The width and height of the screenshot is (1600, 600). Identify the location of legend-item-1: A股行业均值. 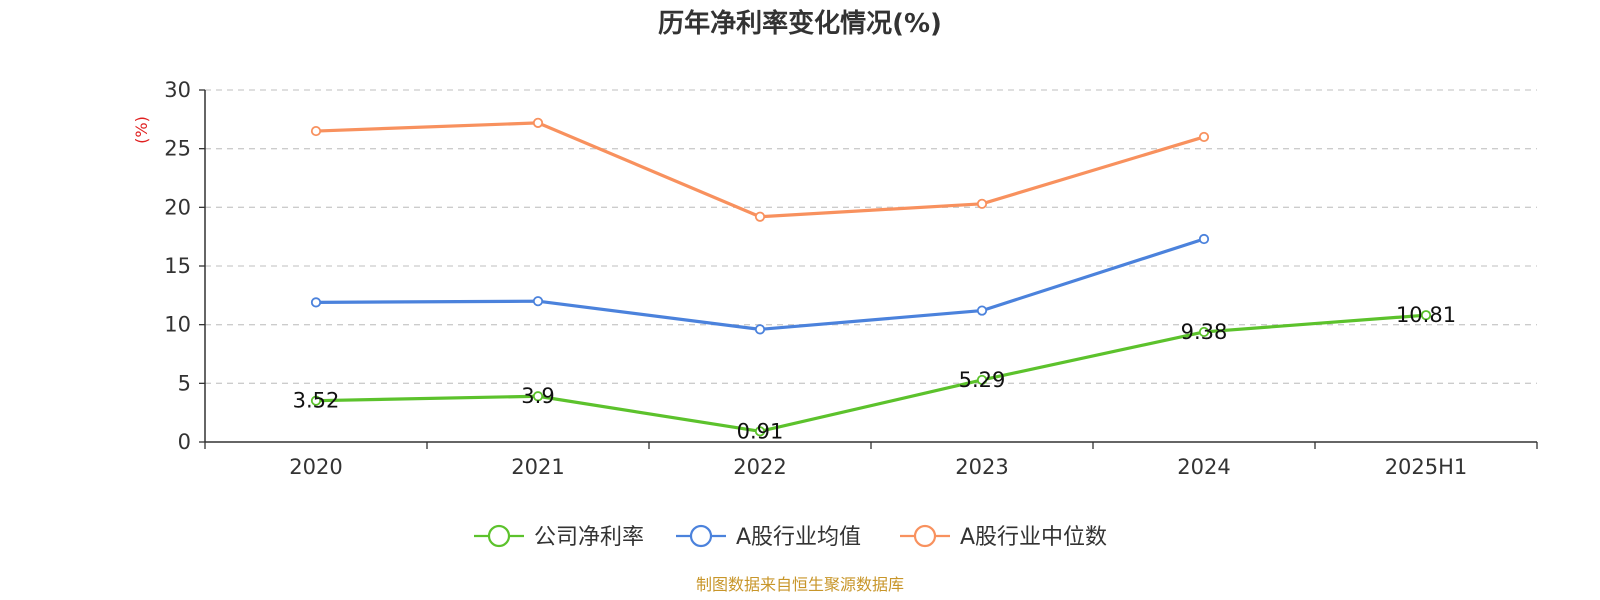
(768, 537).